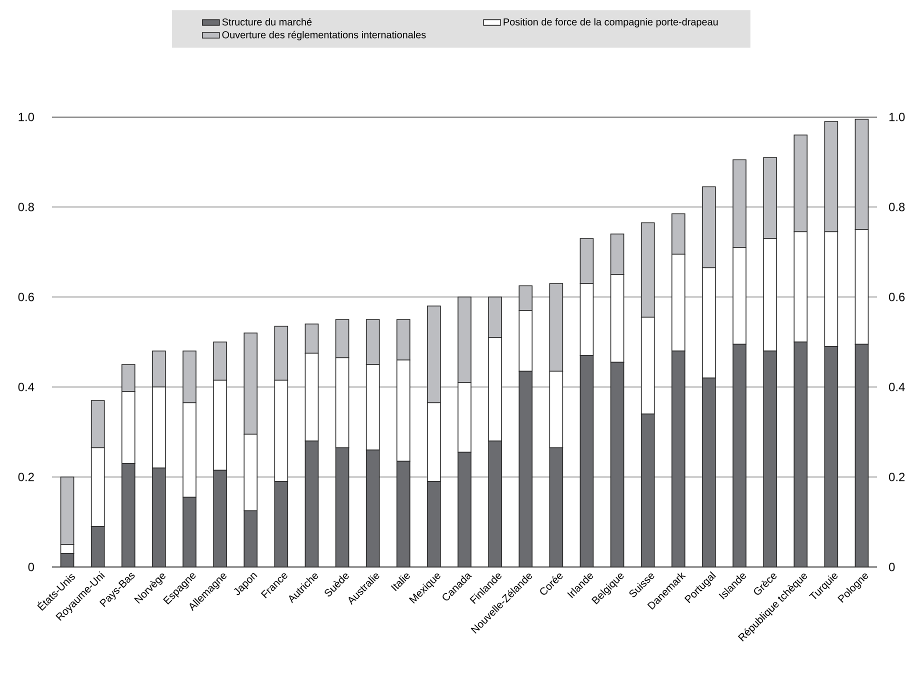 This screenshot has height=683, width=915. I want to click on legend-label: Ouverture des réglementations internationales, so click(324, 35).